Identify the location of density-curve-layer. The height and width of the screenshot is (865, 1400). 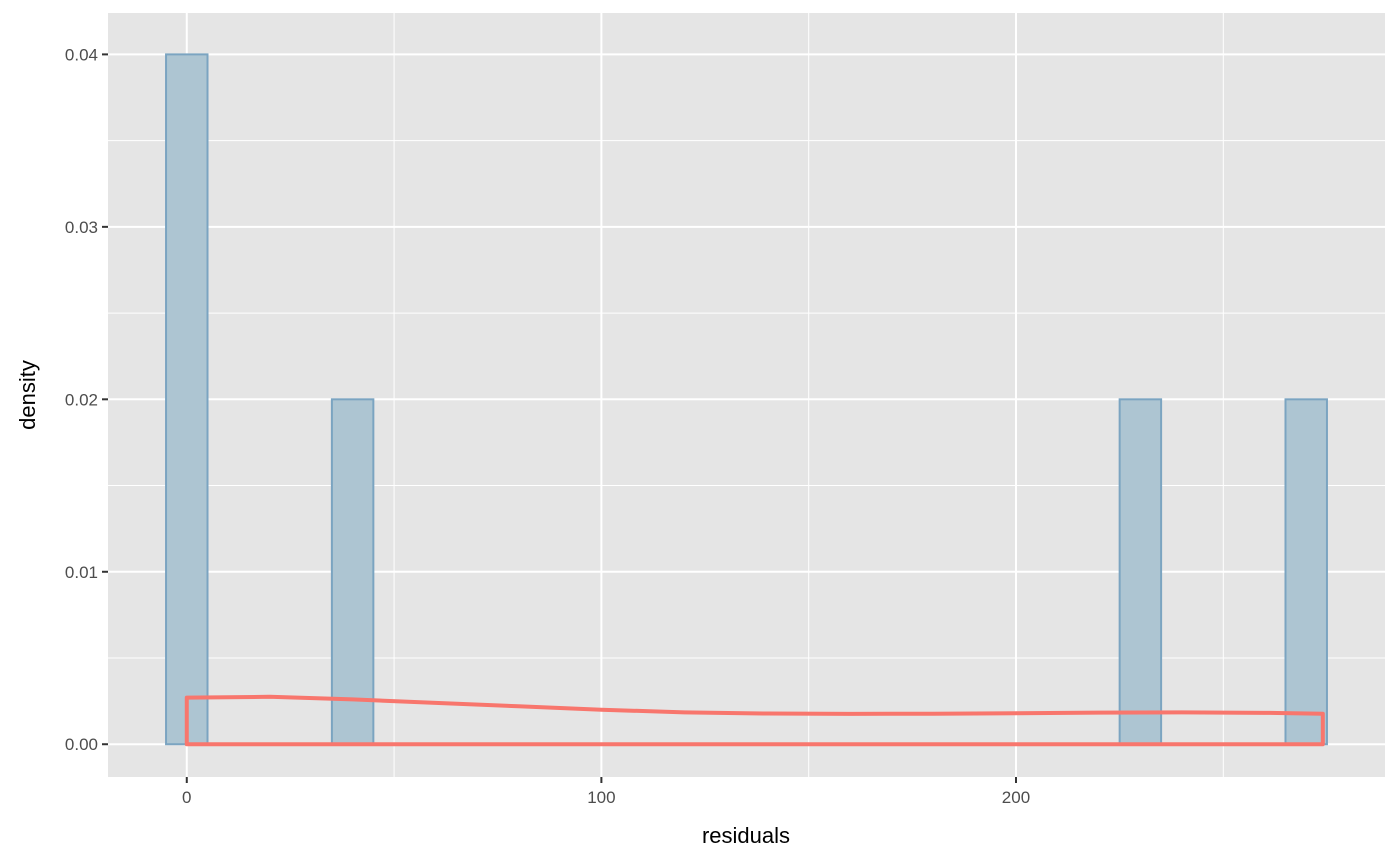
(754, 720).